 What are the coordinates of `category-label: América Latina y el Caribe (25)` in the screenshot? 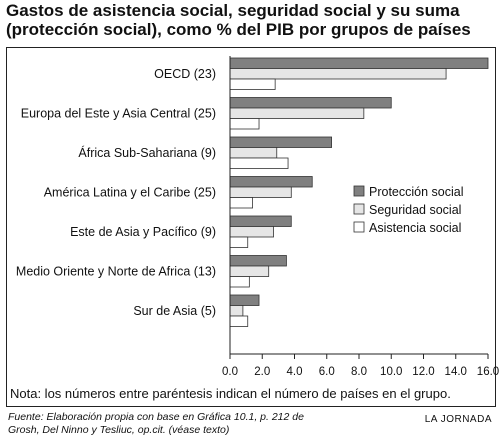 It's located at (130, 192).